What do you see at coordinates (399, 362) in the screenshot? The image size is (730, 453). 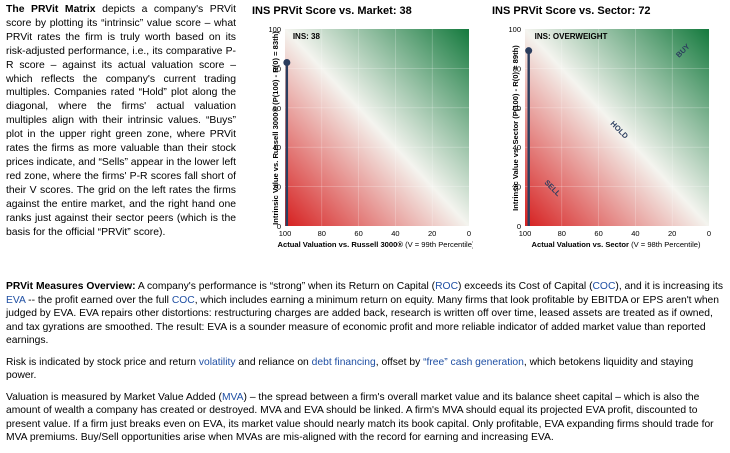 I see `overview-text: , offset by` at bounding box center [399, 362].